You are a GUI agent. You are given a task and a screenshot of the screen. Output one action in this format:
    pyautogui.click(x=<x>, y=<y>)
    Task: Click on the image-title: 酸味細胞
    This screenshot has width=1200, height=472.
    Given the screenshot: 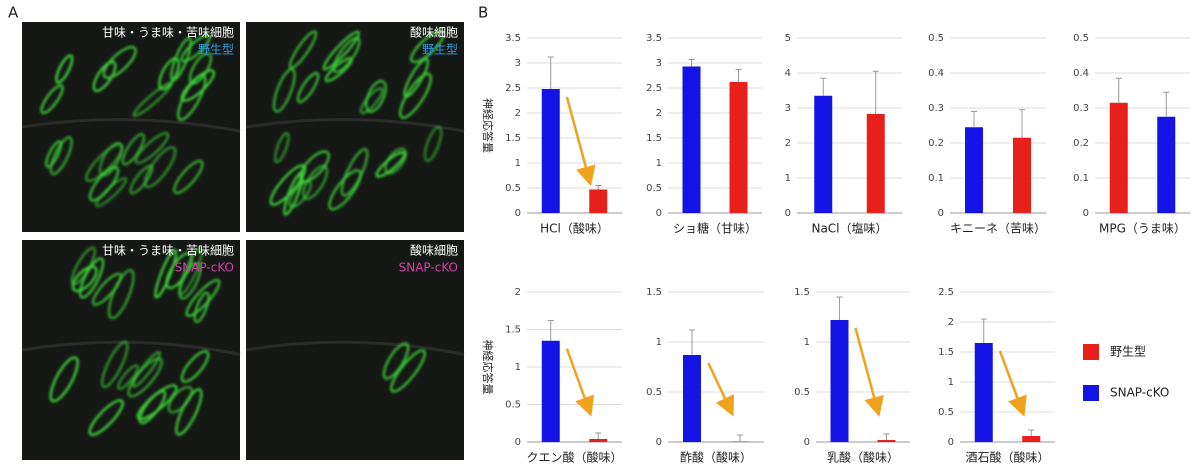 What is the action you would take?
    pyautogui.click(x=434, y=32)
    